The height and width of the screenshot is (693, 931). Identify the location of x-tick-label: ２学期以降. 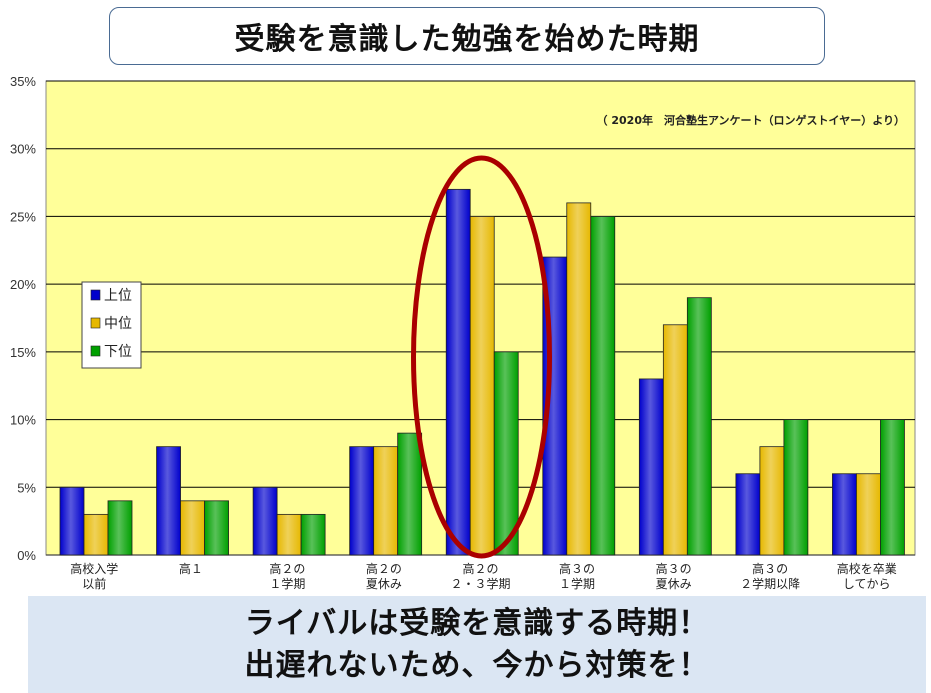
(770, 583).